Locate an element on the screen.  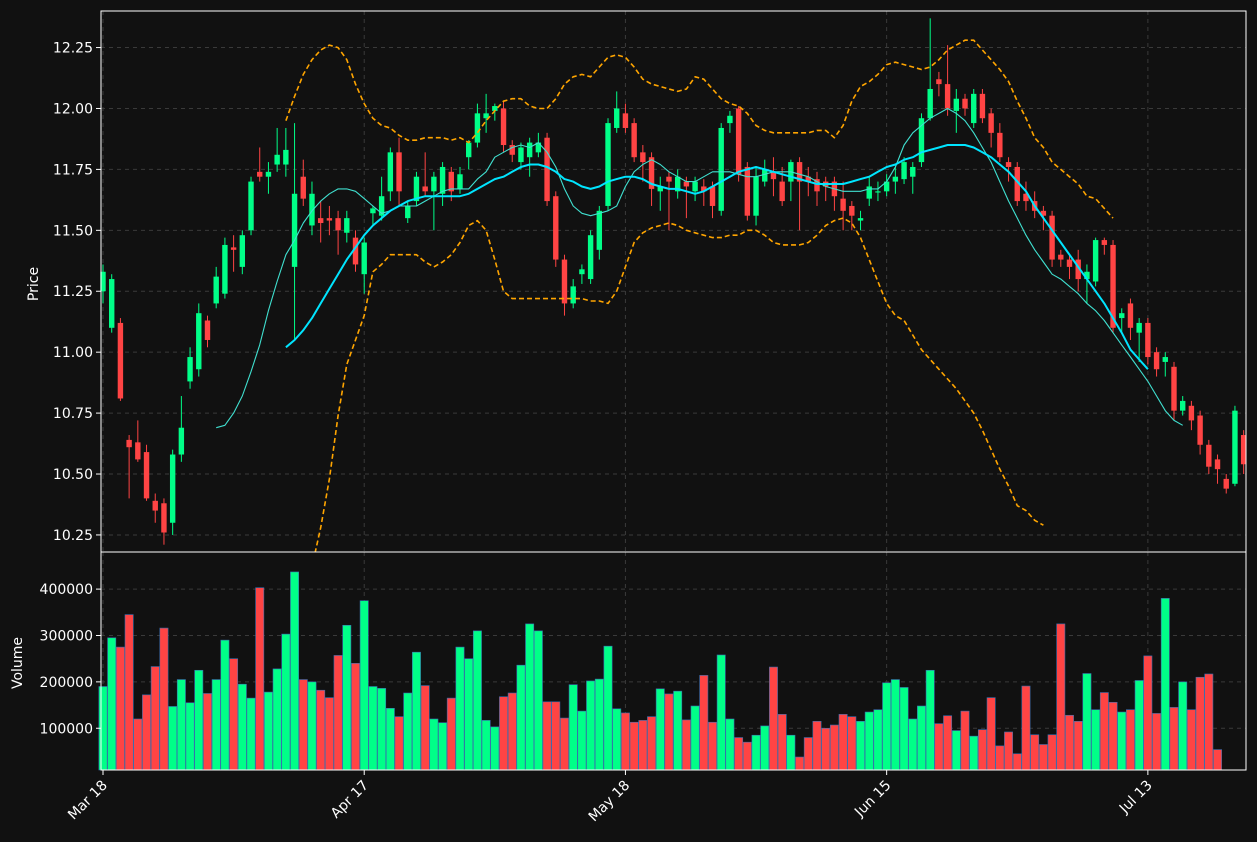
price-tick-label: 12.00 is located at coordinates (73, 109).